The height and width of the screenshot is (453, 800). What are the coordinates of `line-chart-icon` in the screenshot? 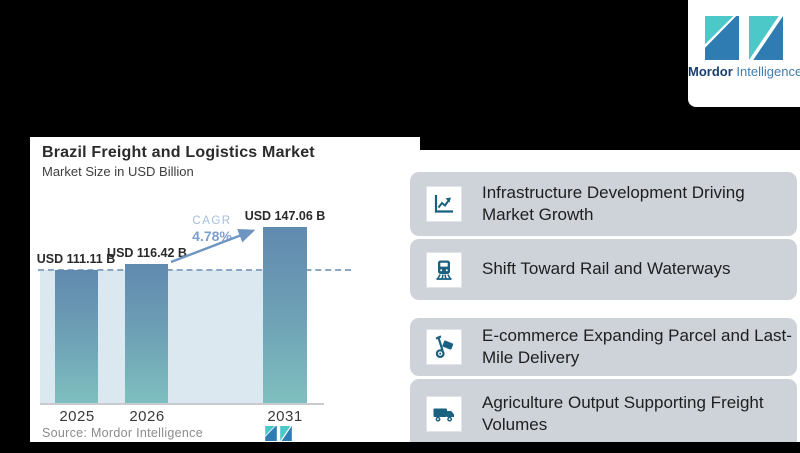 It's located at (444, 204).